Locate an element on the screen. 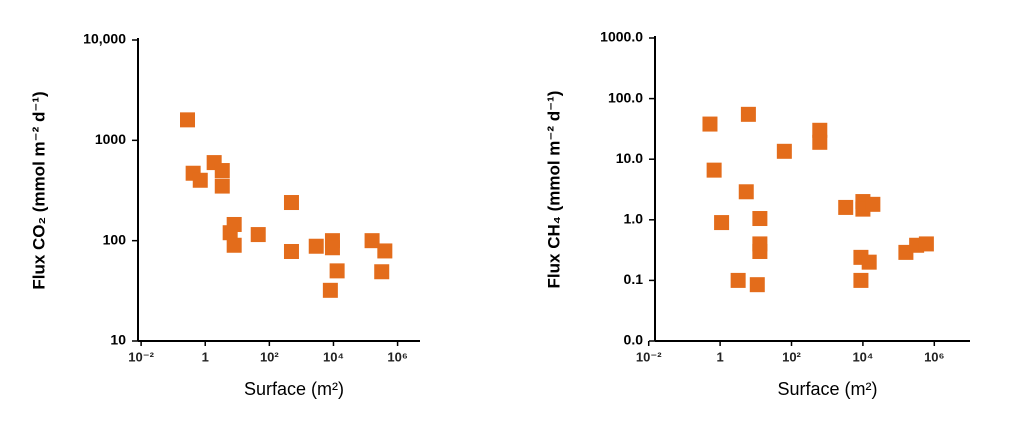 The image size is (1024, 422). y-axis-title: Flux CH₄ (mmol m⁻² d⁻¹) is located at coordinates (553, 190).